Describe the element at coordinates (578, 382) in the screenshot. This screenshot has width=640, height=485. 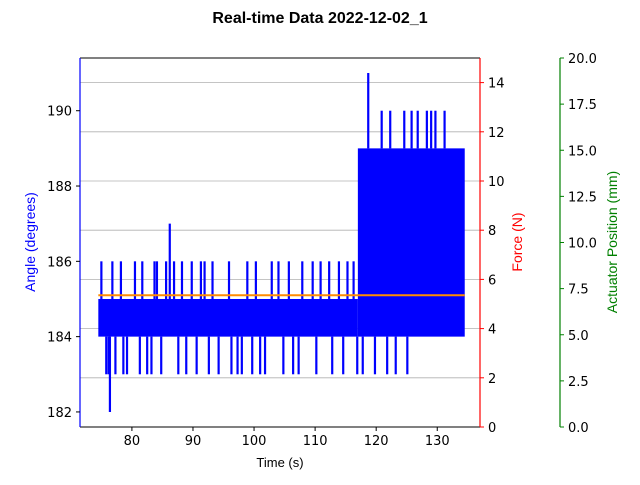
I see `actuator-tick-label: 2.5` at that location.